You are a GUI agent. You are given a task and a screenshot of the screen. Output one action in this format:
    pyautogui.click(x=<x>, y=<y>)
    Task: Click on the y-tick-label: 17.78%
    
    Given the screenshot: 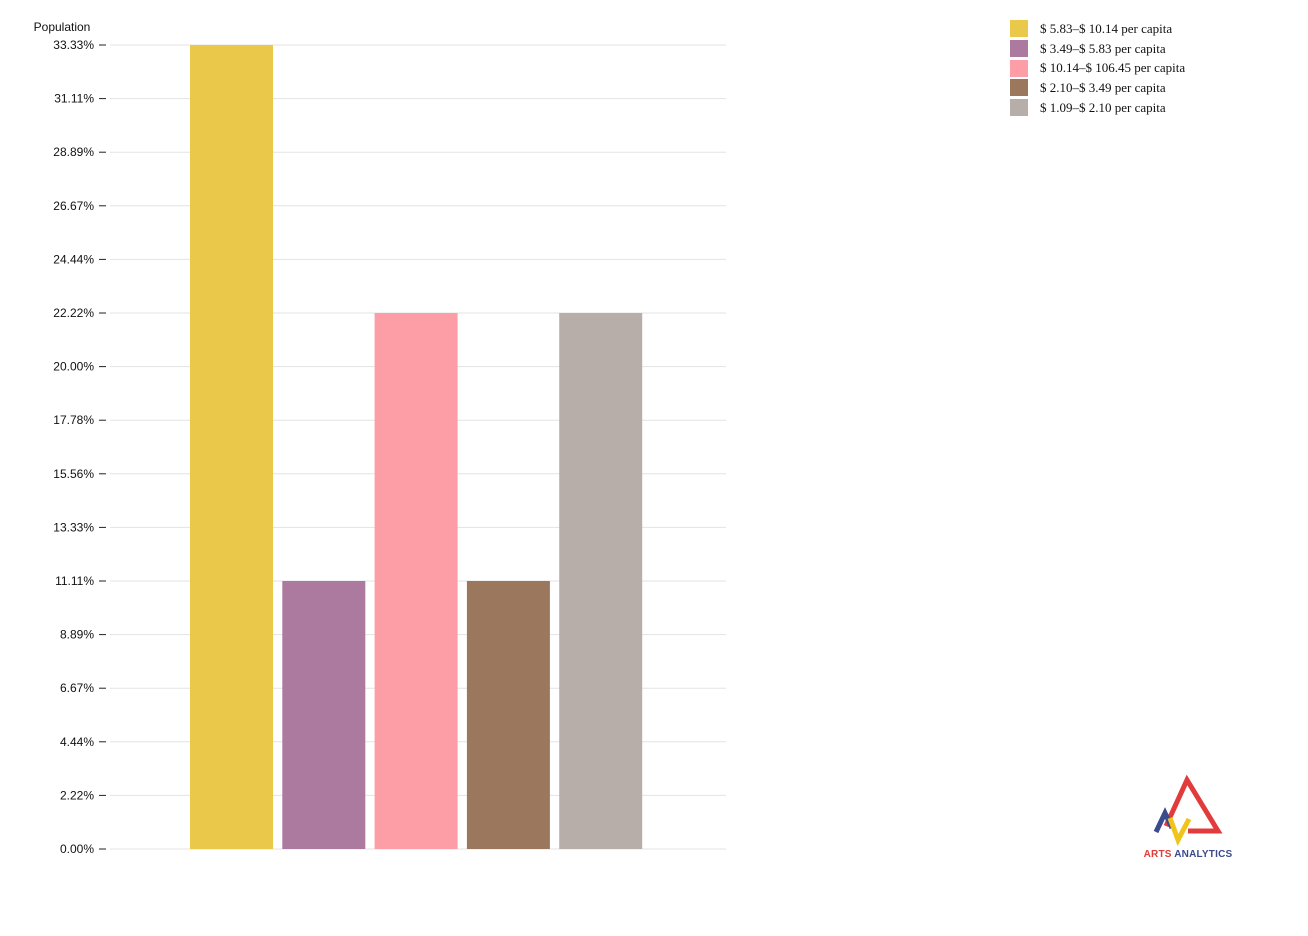 What is the action you would take?
    pyautogui.click(x=73, y=420)
    